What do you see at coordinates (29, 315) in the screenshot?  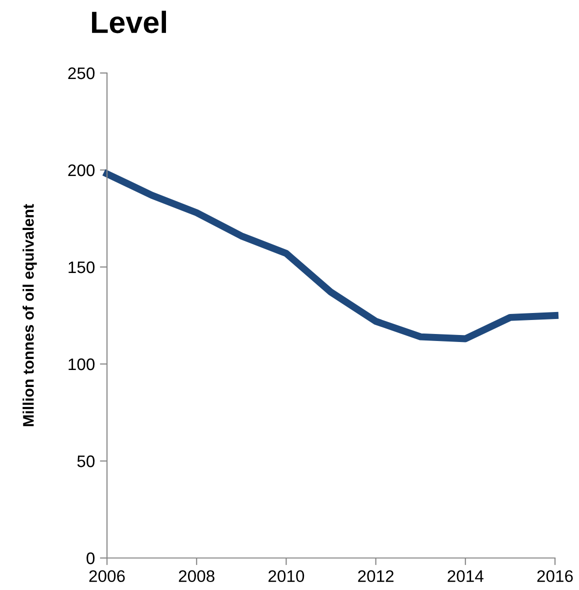 I see `y-axis-title: Million tonnes of oil equivalent` at bounding box center [29, 315].